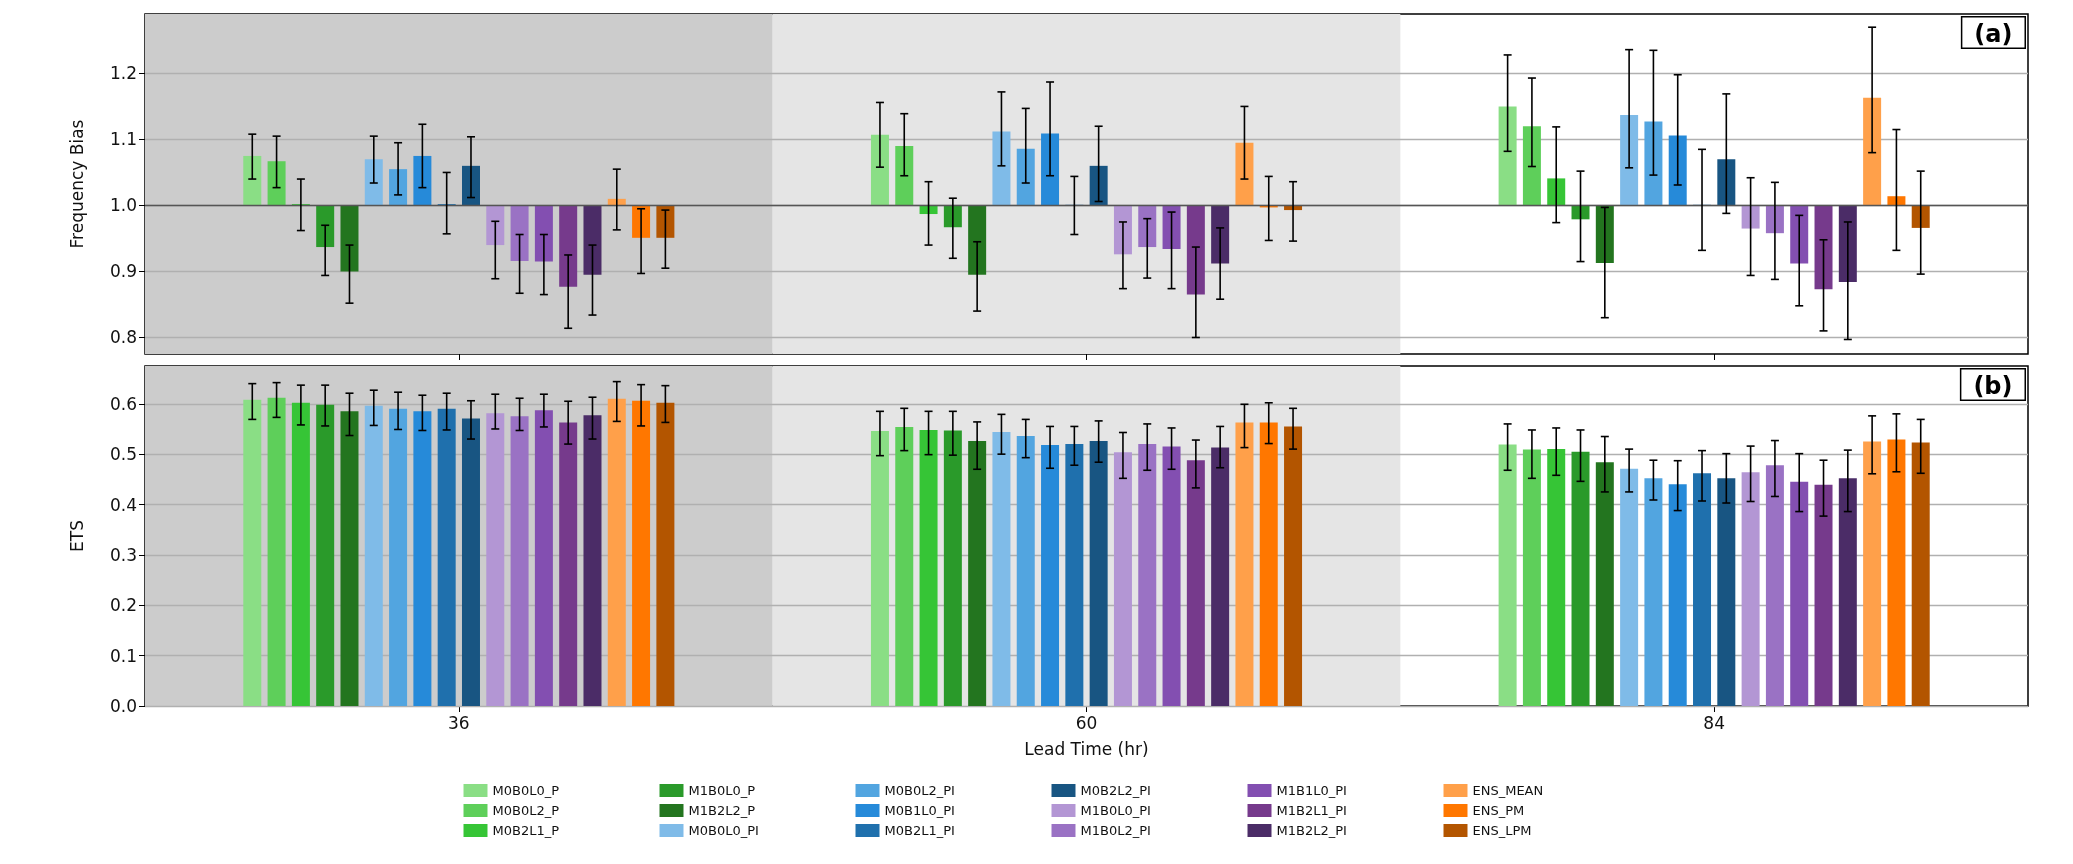  What do you see at coordinates (76, 536) in the screenshot?
I see `y-axis-title: ETS` at bounding box center [76, 536].